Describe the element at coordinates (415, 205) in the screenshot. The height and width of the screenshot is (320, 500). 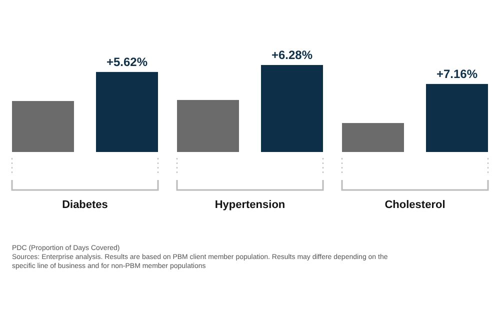
I see `x-tick-label: Cholesterol` at that location.